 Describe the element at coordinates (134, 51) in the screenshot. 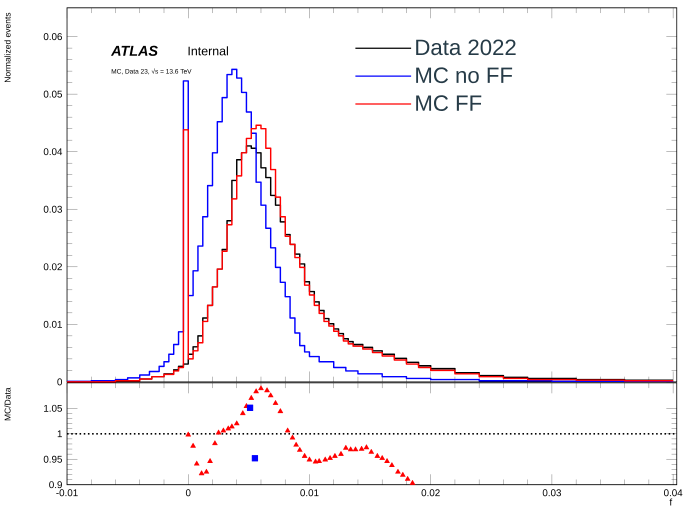

I see `annotation: ATLAS` at that location.